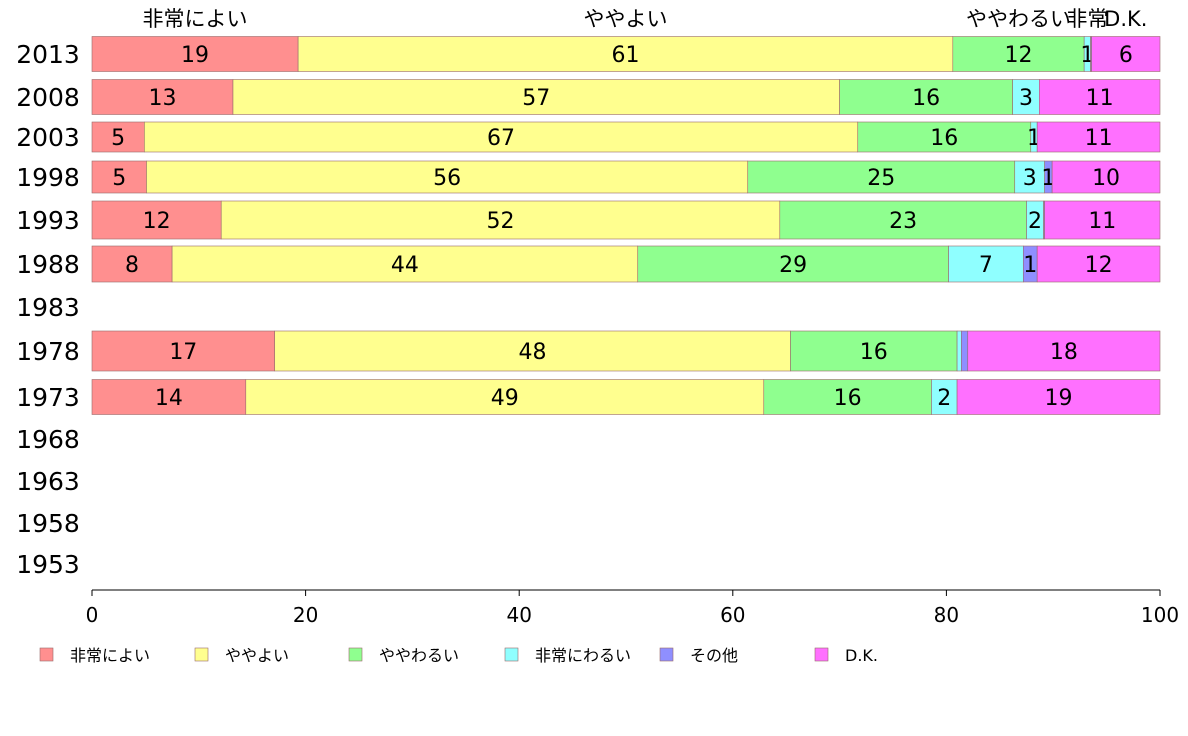  Describe the element at coordinates (48, 264) in the screenshot. I see `year-label: 1988` at that location.